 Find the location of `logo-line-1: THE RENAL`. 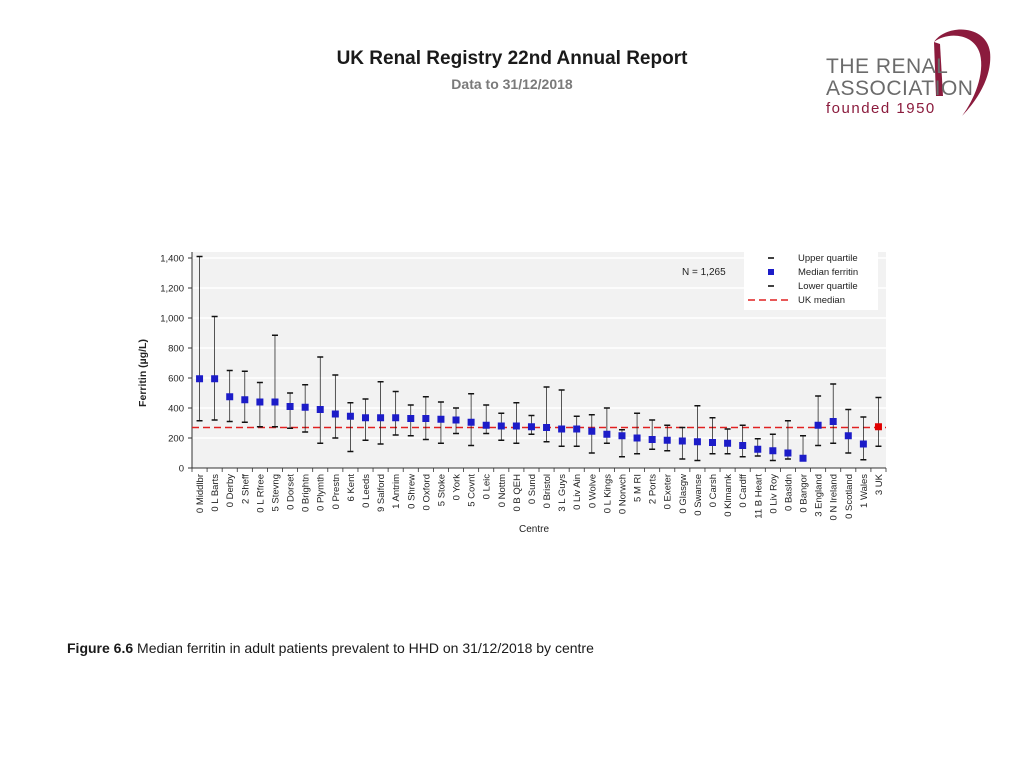

logo-line-1: THE RENAL is located at coordinates (887, 66).